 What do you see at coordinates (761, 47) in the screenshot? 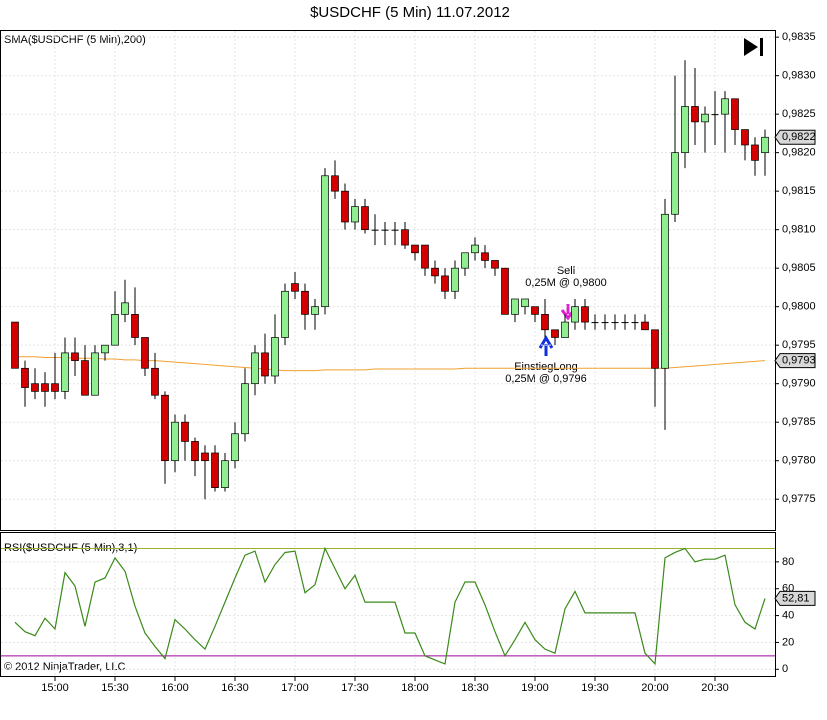
I see `end-icon` at bounding box center [761, 47].